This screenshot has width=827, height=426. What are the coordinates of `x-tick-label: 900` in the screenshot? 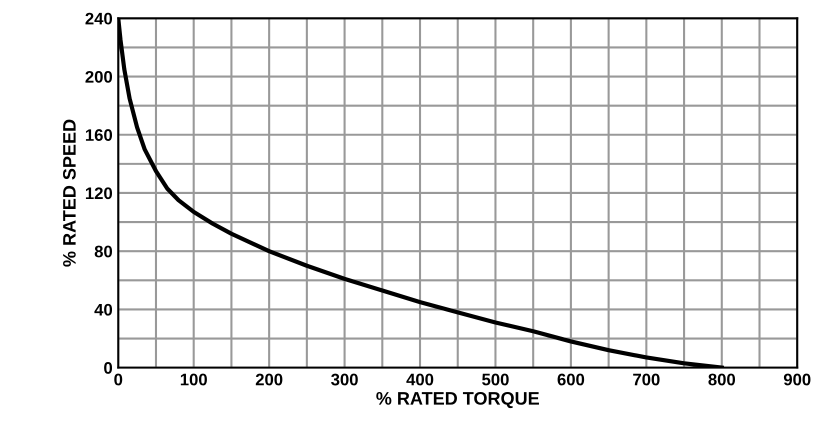 It's located at (797, 380).